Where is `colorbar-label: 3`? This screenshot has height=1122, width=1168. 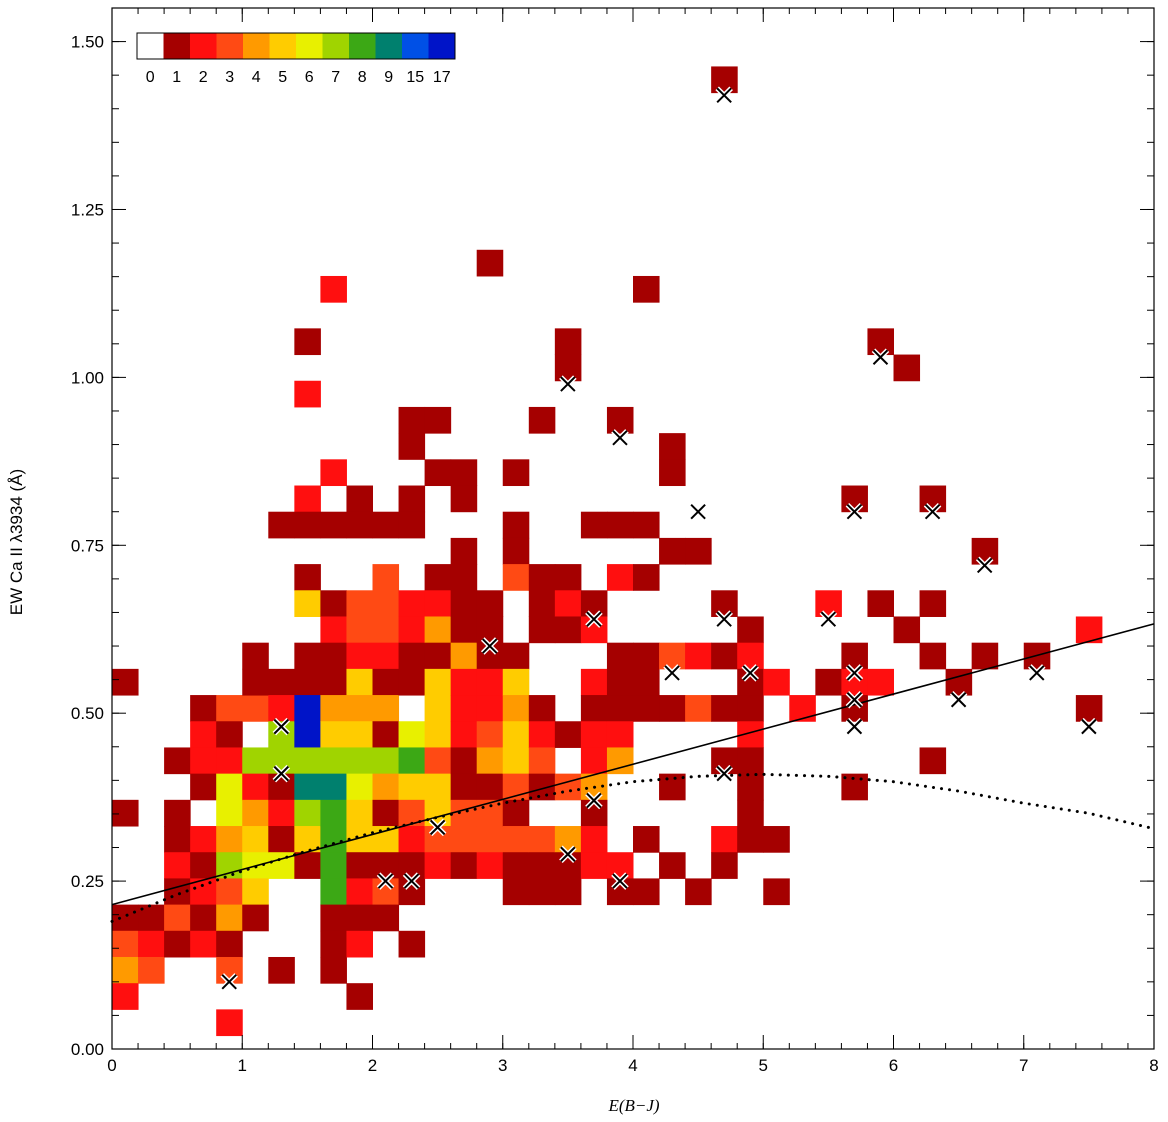
colorbar-label: 3 is located at coordinates (229, 77).